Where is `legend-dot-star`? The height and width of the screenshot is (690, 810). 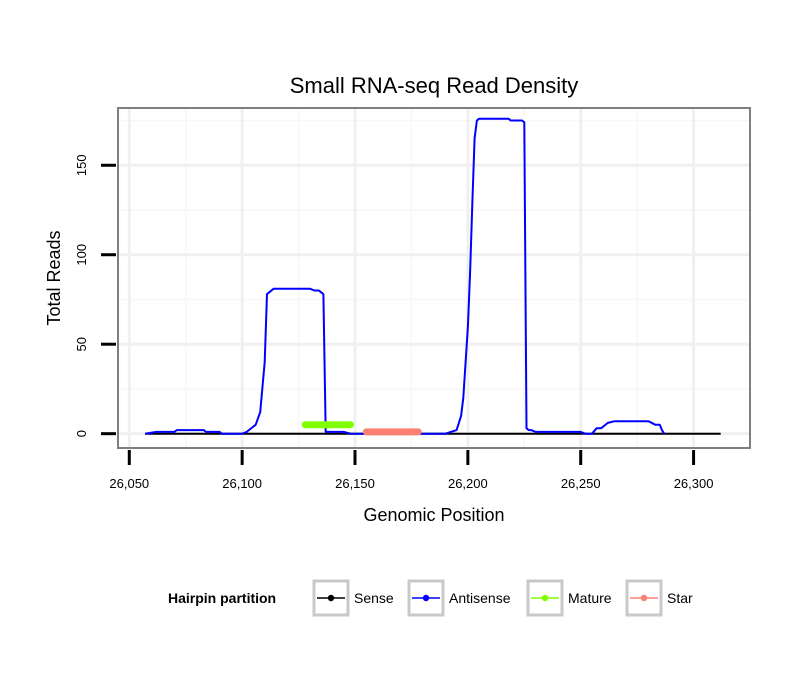 legend-dot-star is located at coordinates (644, 598).